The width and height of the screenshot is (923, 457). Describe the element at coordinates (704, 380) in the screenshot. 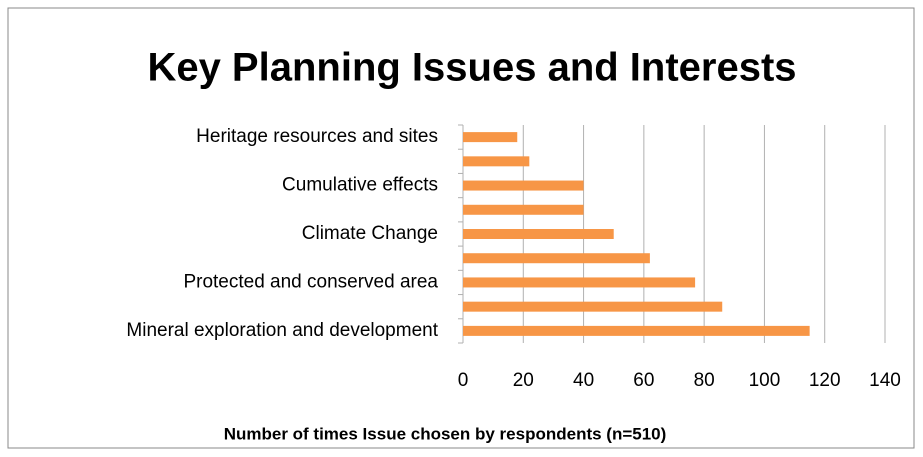

I see `x-tick-label: 80` at that location.